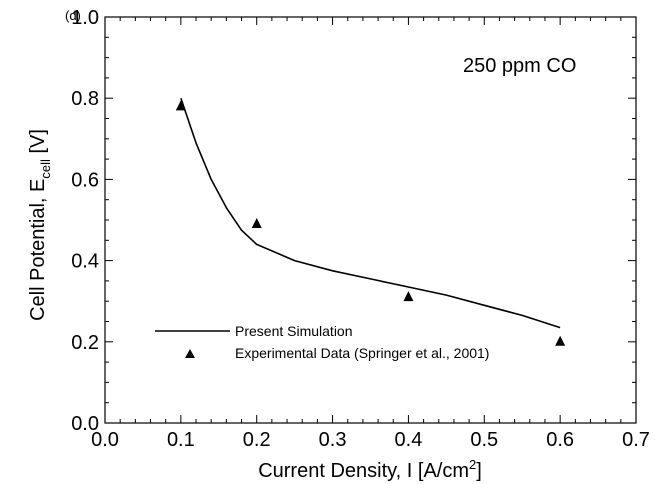  What do you see at coordinates (85, 424) in the screenshot?
I see `y-tick-label: 0.0` at bounding box center [85, 424].